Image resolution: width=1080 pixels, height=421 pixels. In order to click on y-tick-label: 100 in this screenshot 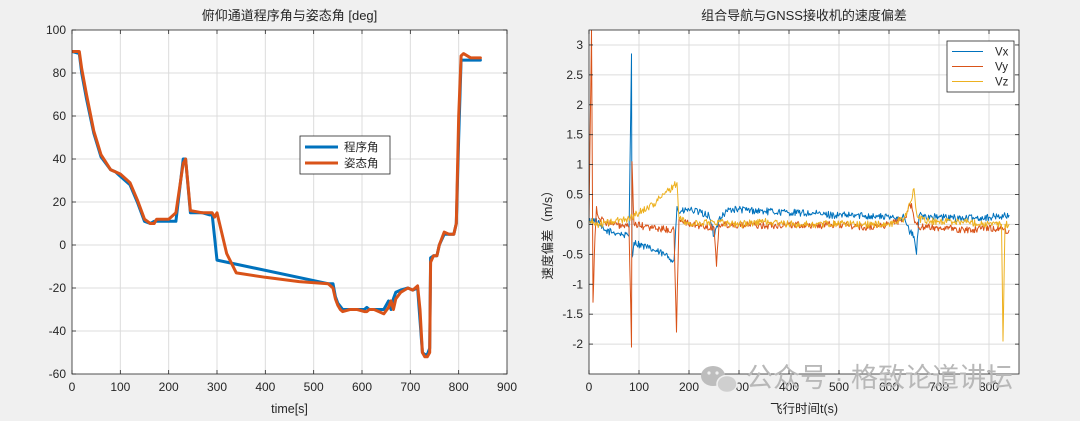, I will do `click(56, 30)`.